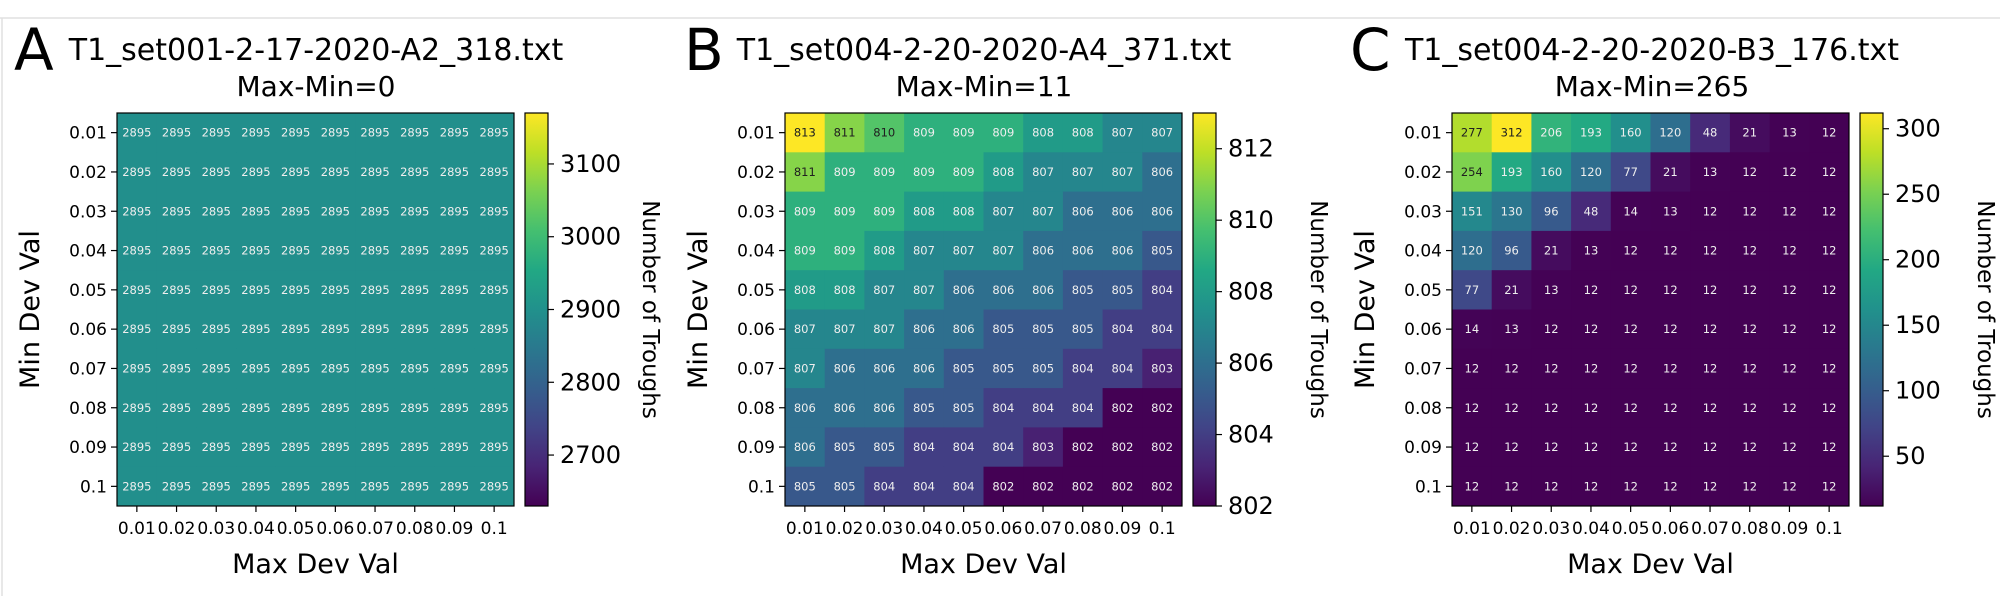  Describe the element at coordinates (216, 529) in the screenshot. I see `x-tick-label: 0.03` at that location.